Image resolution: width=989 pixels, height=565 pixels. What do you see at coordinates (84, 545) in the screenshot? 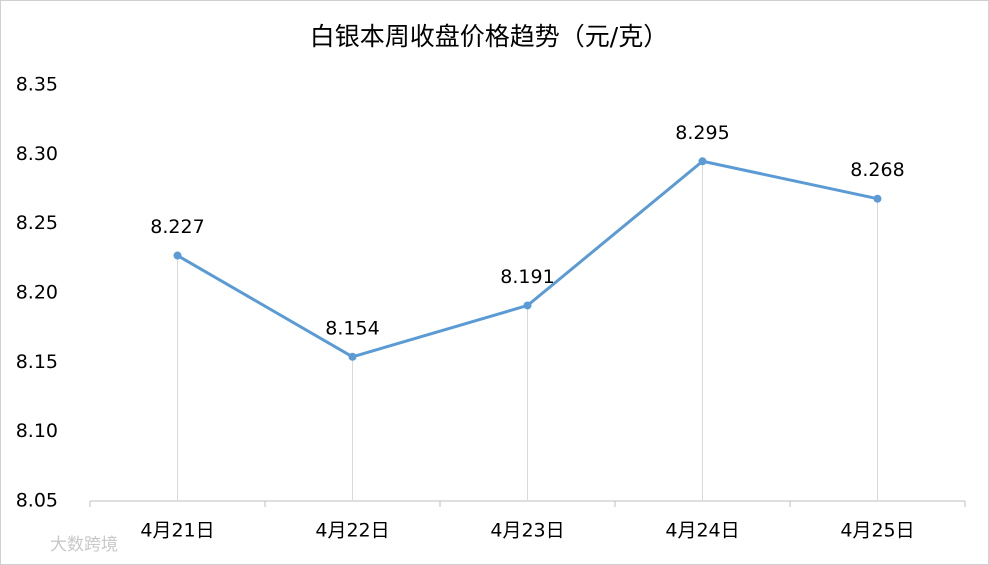
I see `watermark: 大数跨境` at bounding box center [84, 545].